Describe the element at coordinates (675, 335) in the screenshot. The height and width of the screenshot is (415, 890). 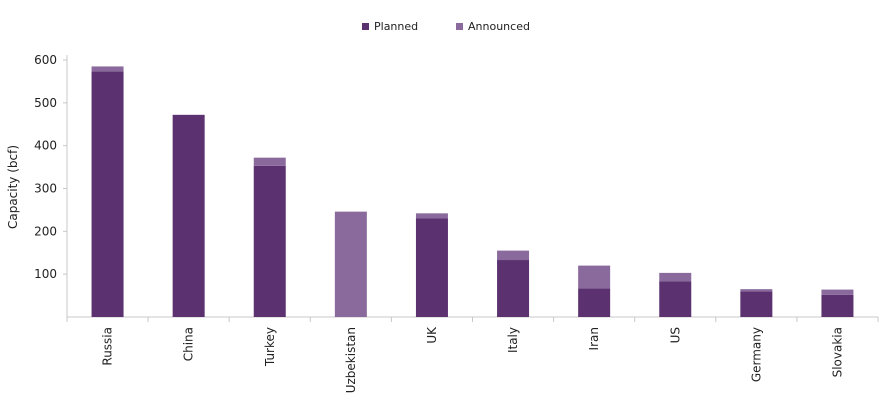
I see `x-tick-label-us: US` at that location.